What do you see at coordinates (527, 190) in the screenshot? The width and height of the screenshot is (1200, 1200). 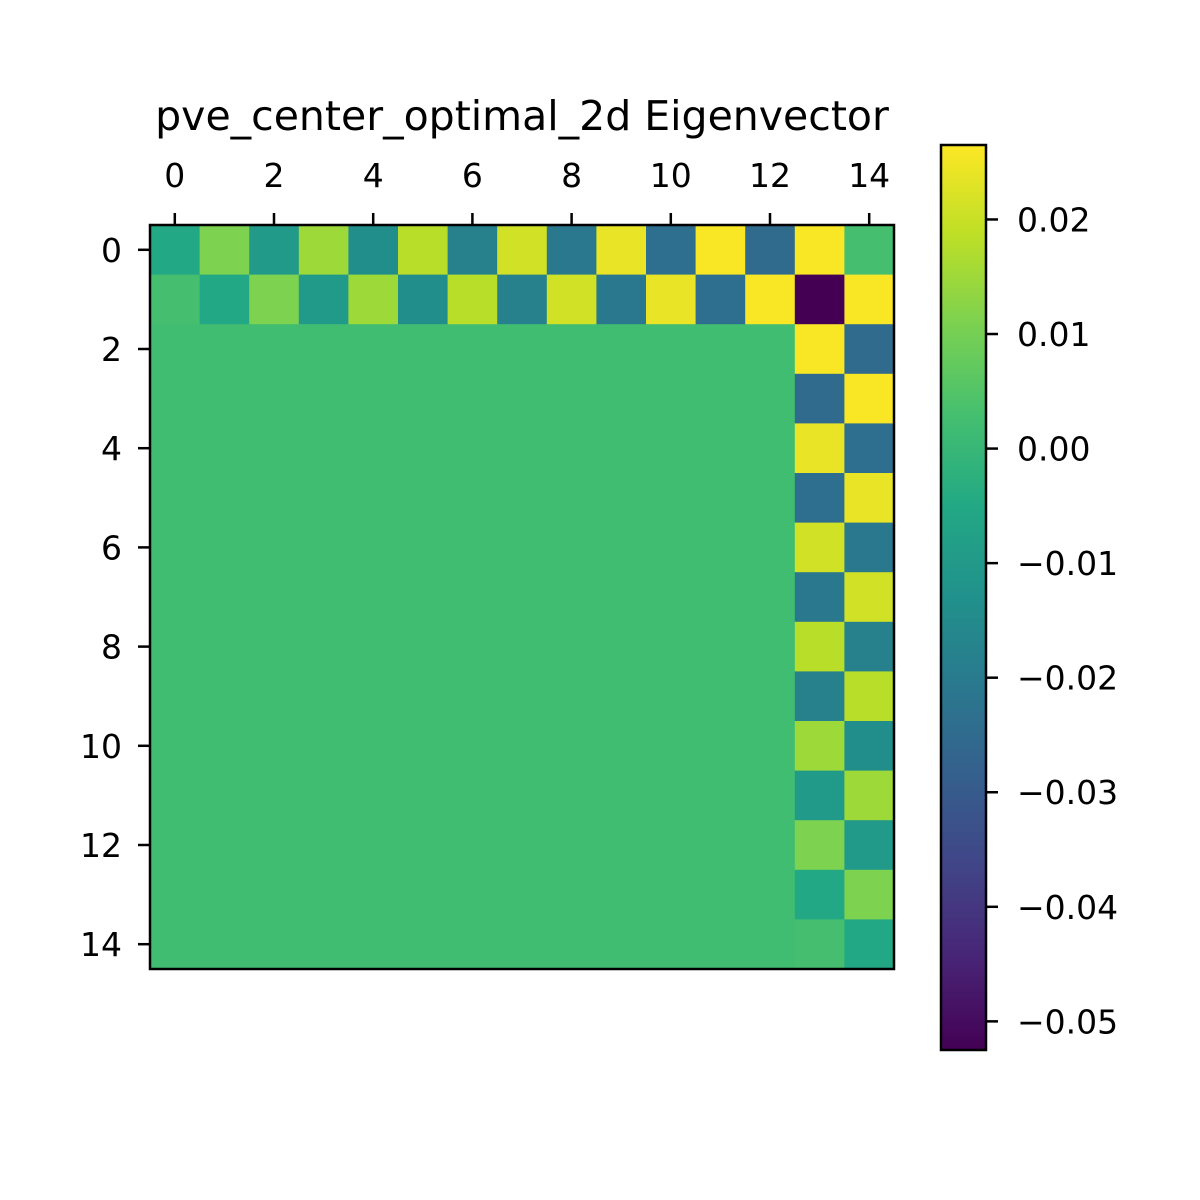 I see `x-axis-ticks: 0 2 4 6 8 10 12 14` at bounding box center [527, 190].